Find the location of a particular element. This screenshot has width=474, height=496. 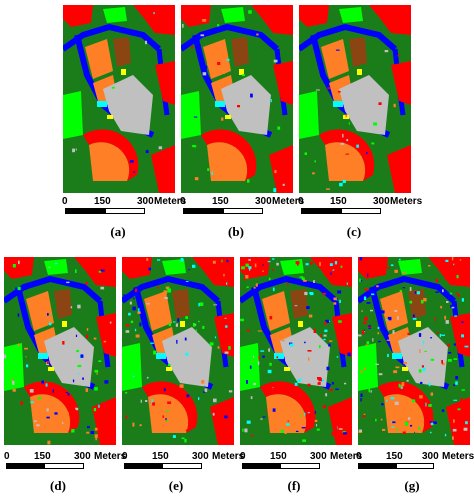

classification-map-b is located at coordinates (237, 99).